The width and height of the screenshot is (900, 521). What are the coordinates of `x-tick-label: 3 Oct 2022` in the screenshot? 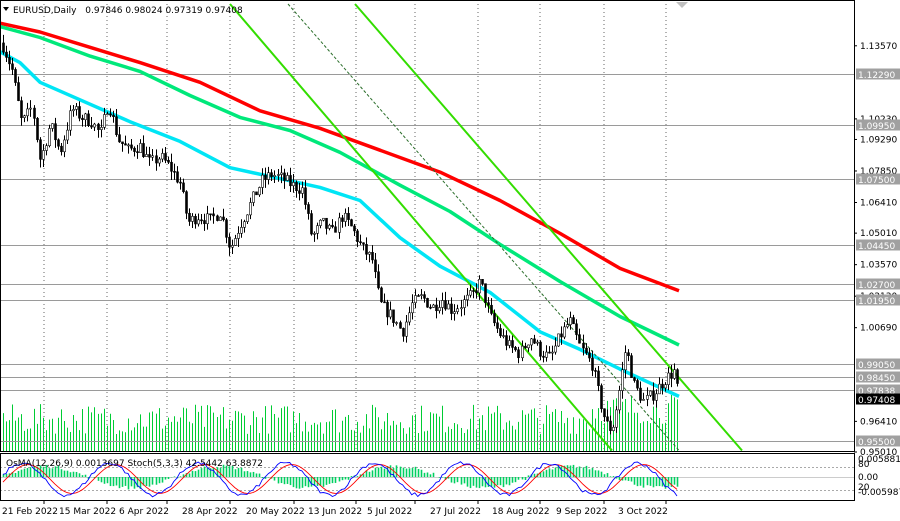 It's located at (643, 512).